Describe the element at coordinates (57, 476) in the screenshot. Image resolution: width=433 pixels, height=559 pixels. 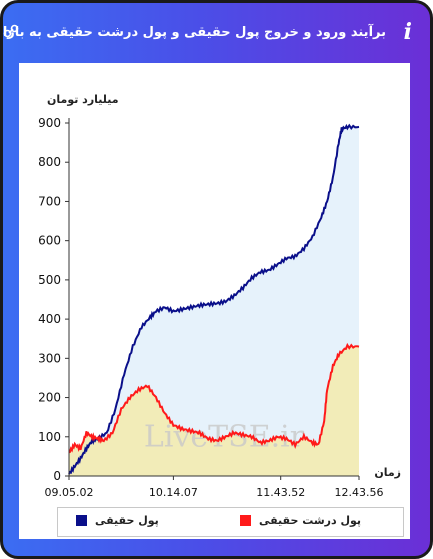
I see `y-tick-label-0: 0` at that location.